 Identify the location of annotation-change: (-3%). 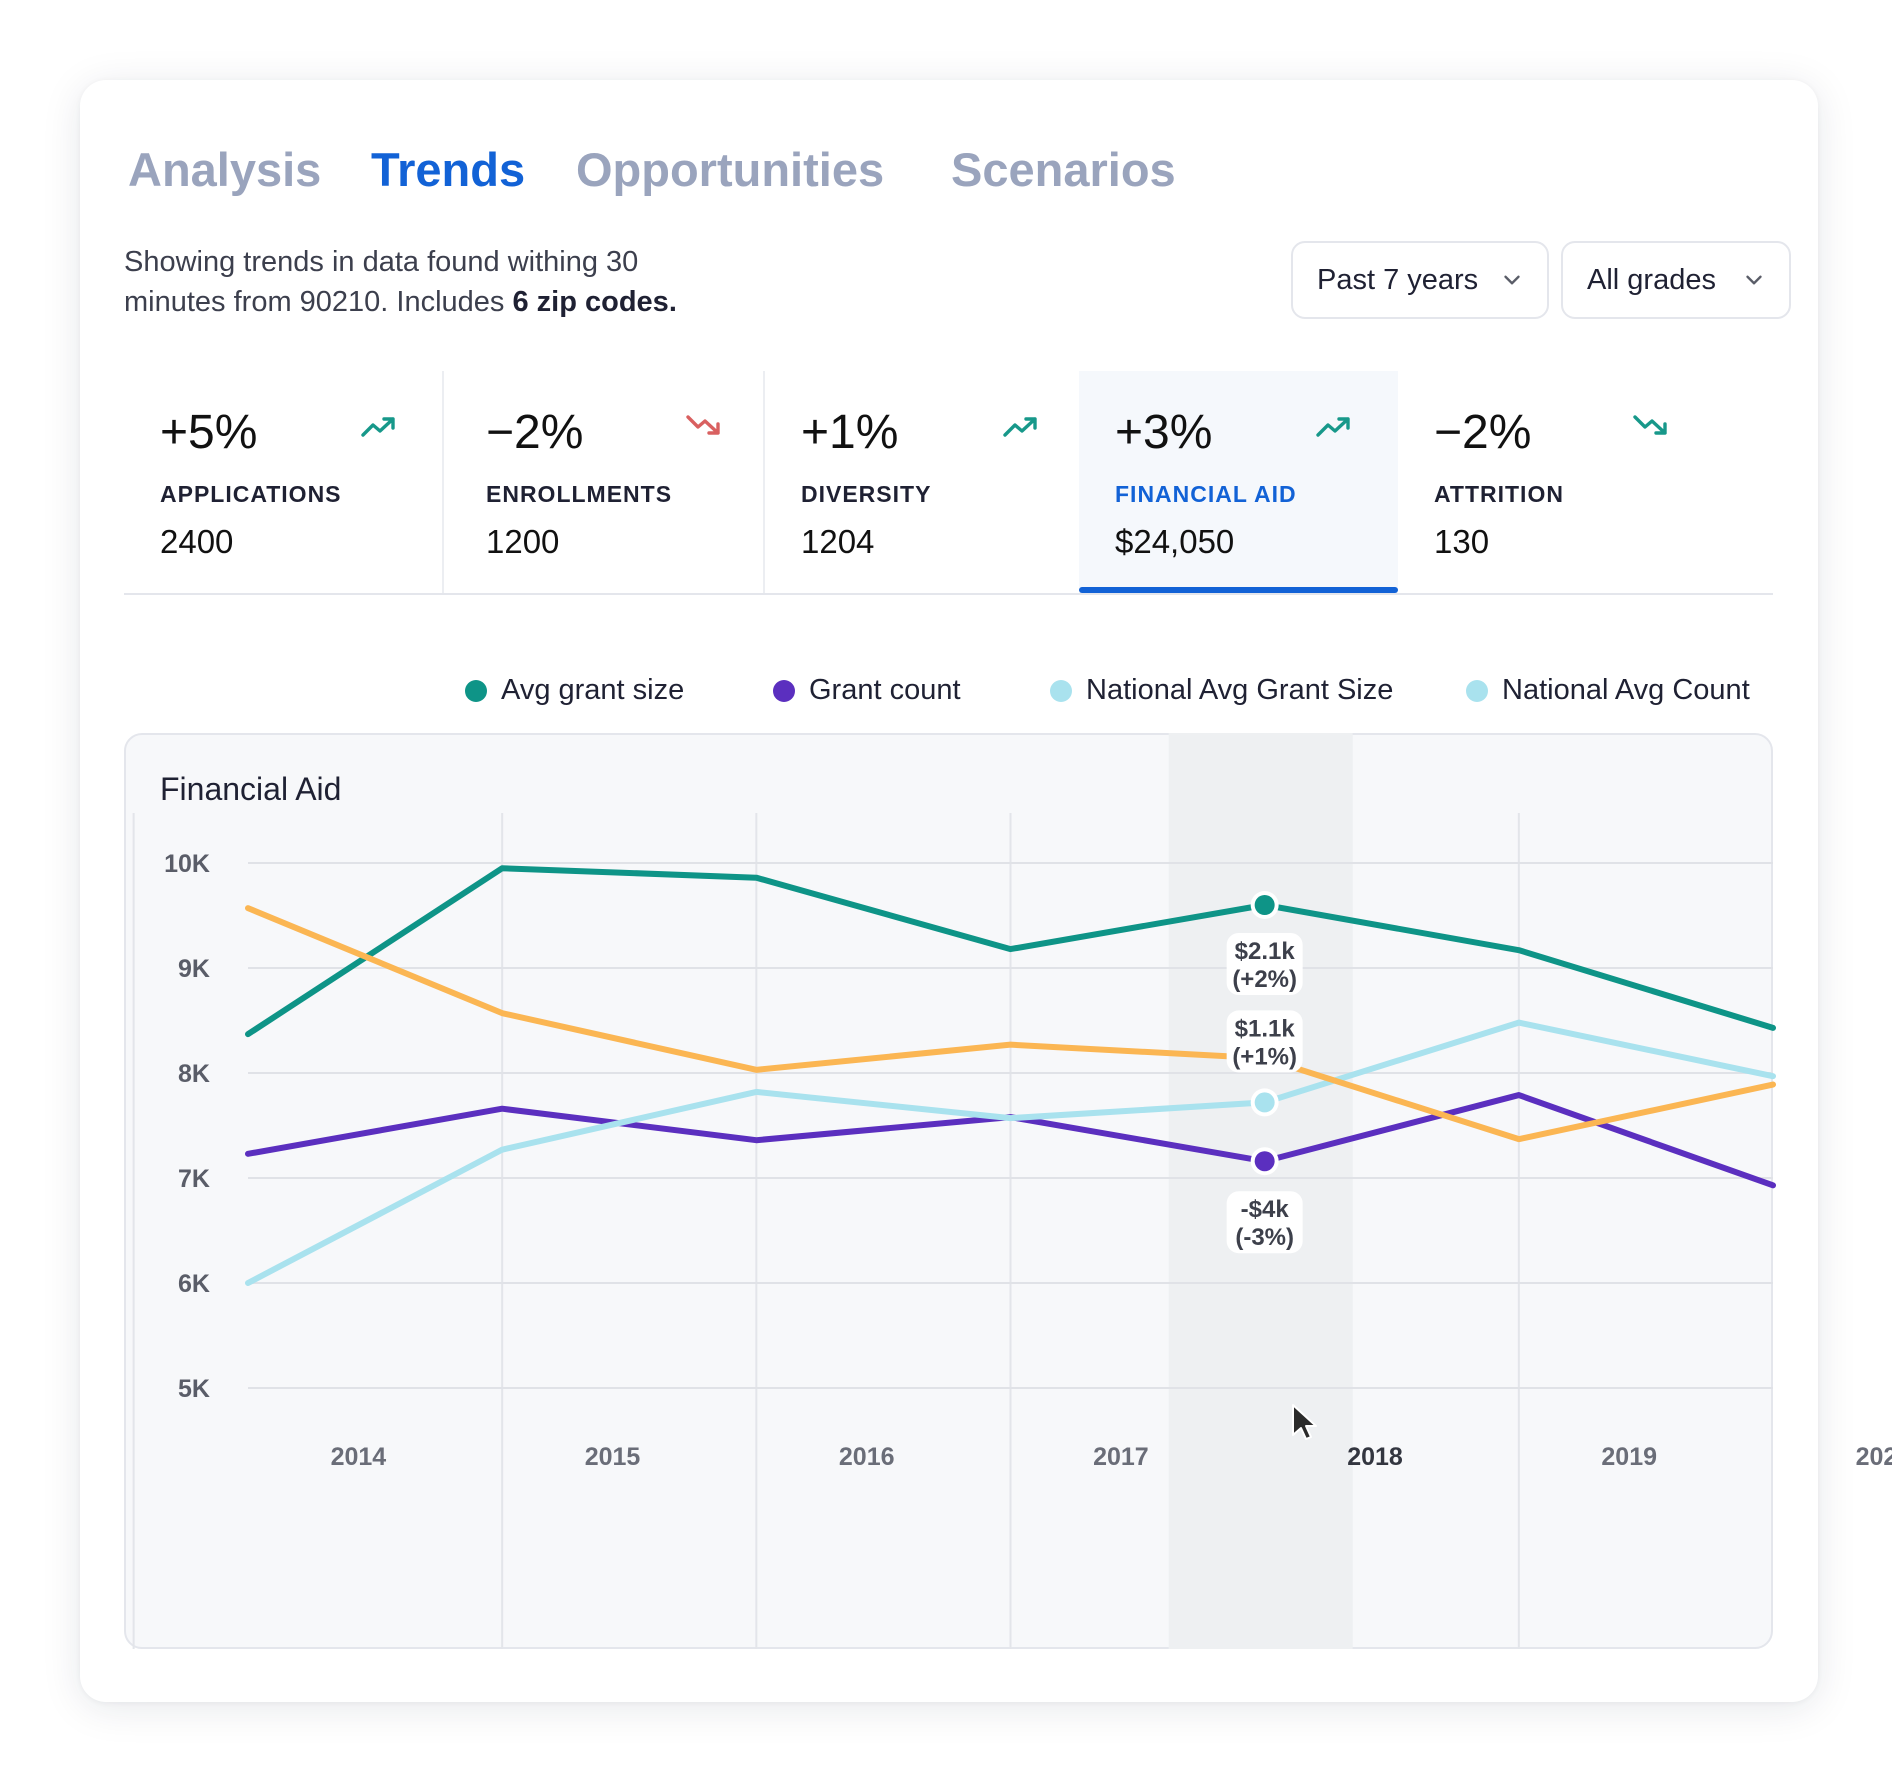
(1264, 1237).